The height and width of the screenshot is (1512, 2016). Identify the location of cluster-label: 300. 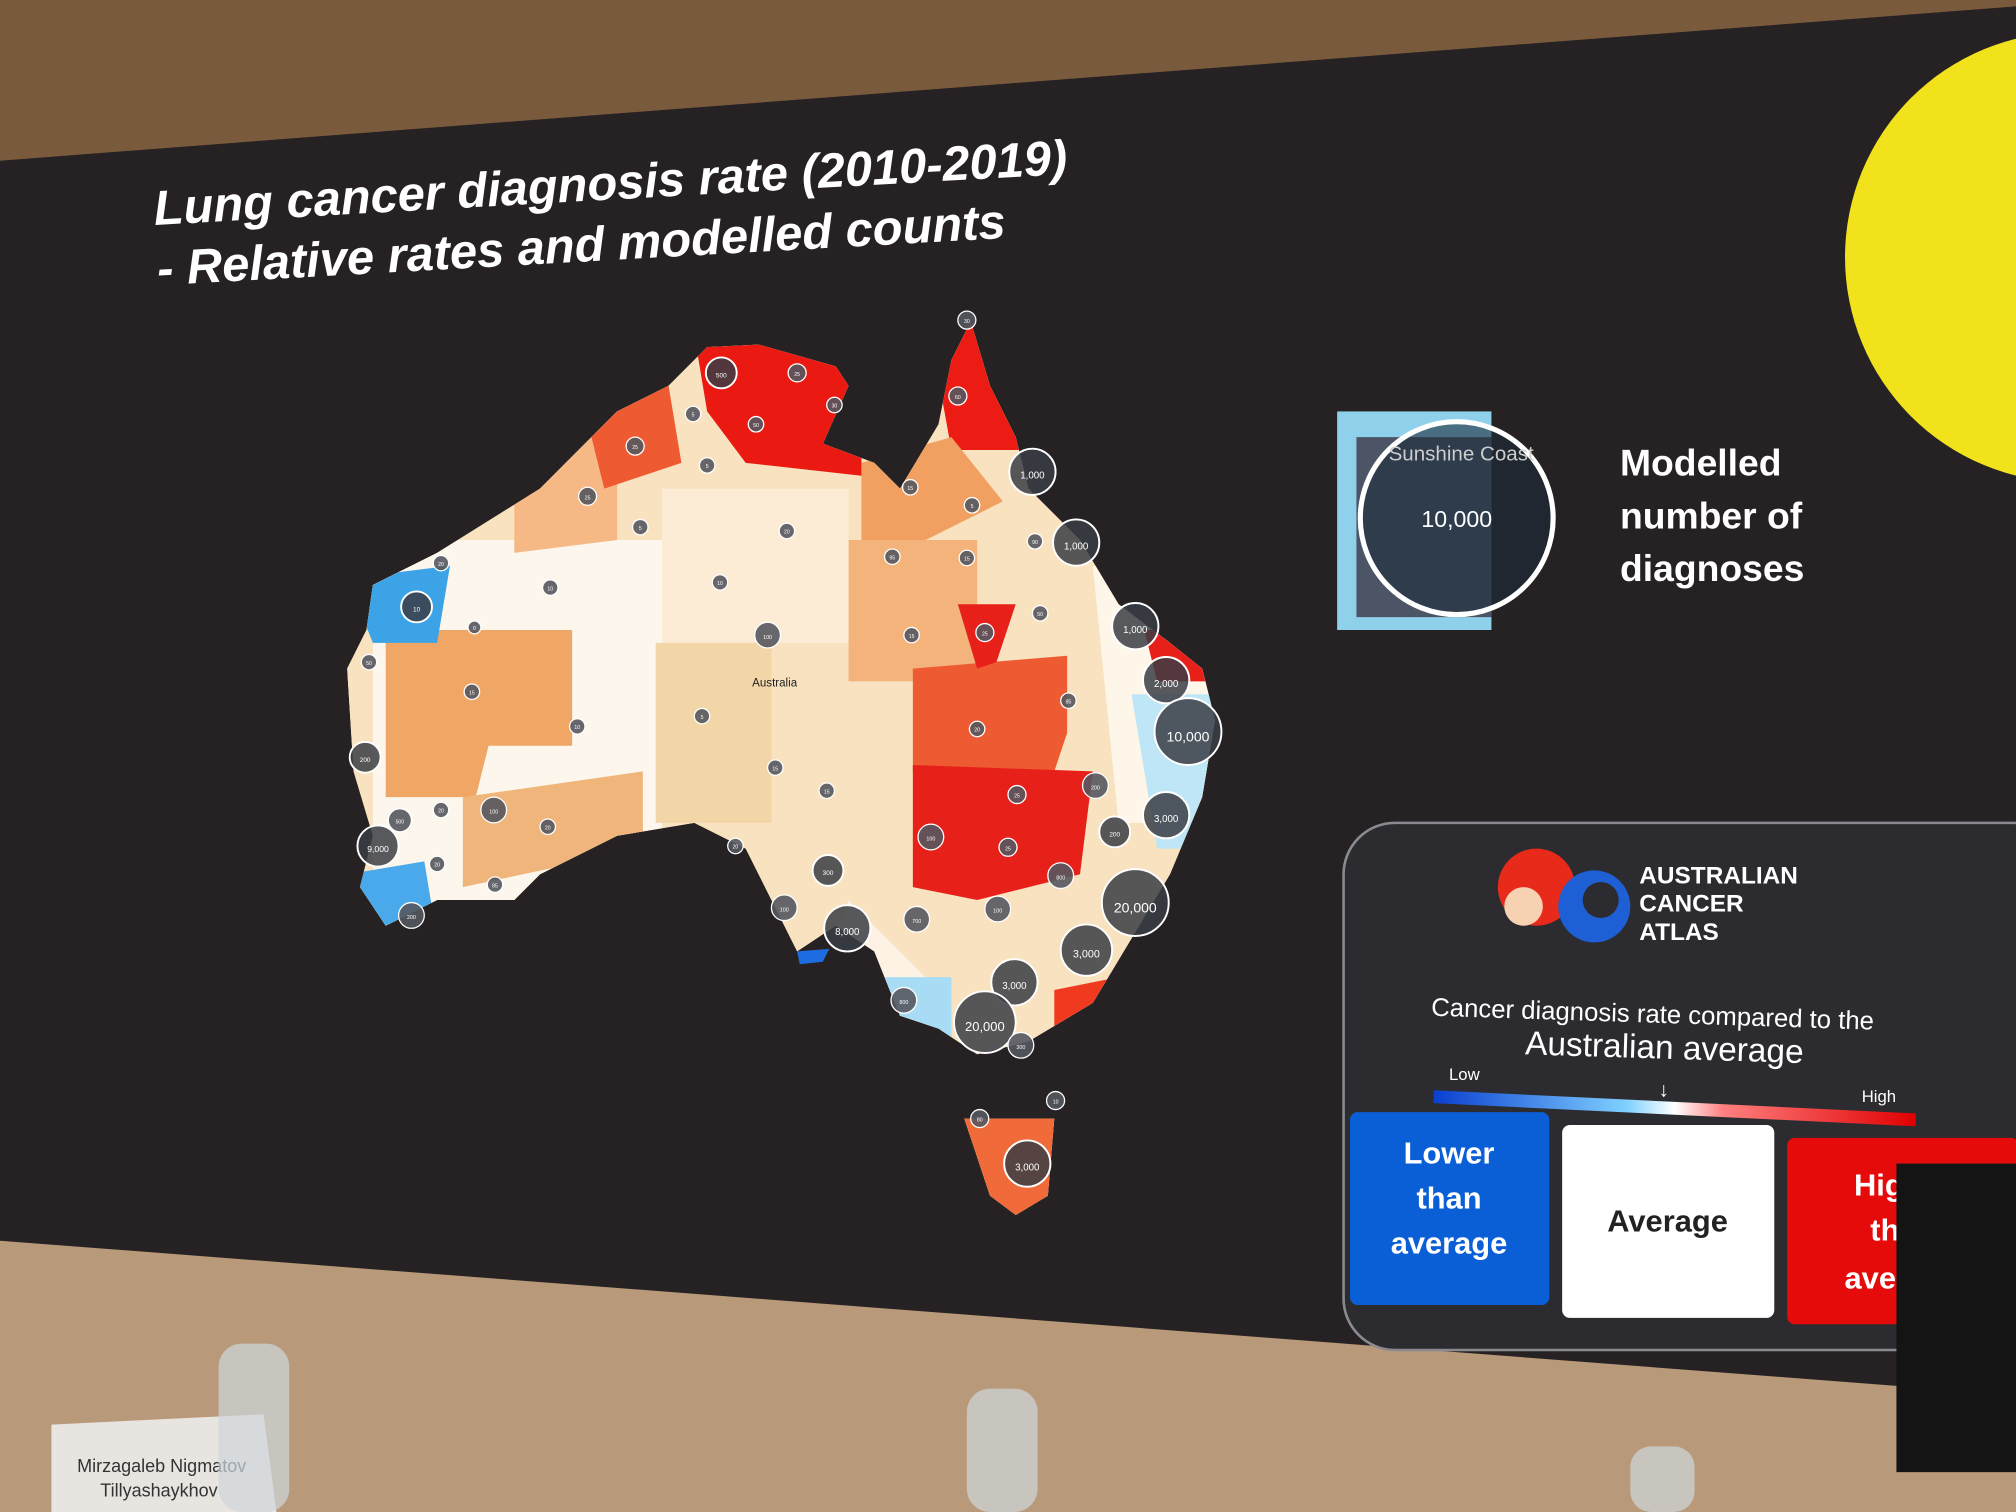
(1020, 1048).